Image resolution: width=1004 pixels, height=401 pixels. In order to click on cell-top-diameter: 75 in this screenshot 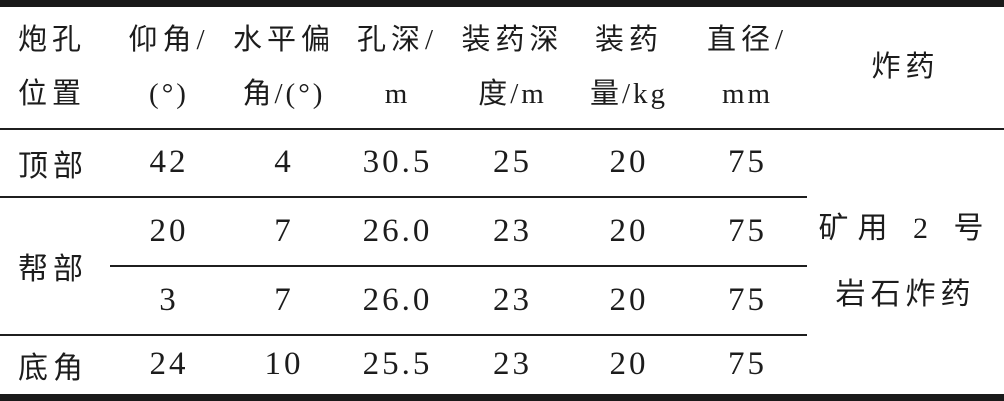, I will do `click(747, 163)`.